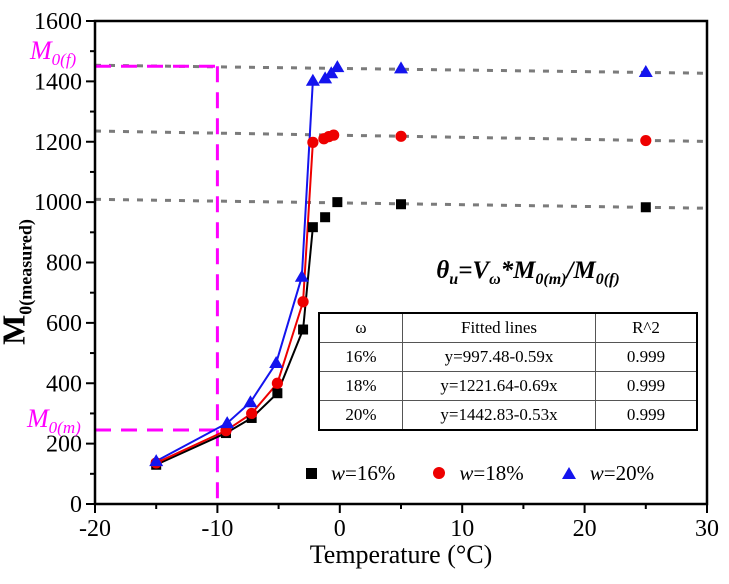  I want to click on circle-marker-icon, so click(439, 473).